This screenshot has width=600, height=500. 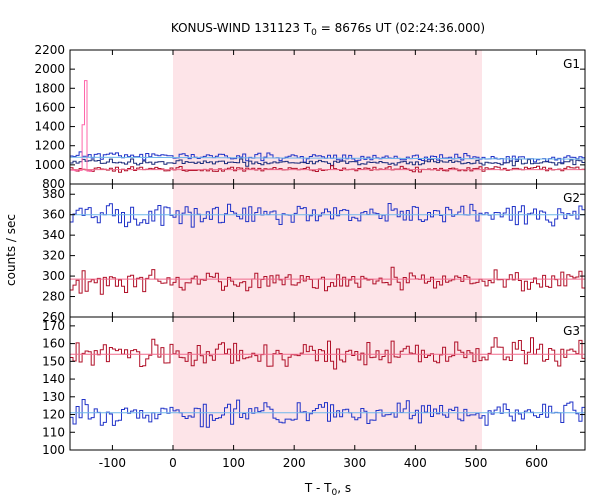 I want to click on x-tick-label: 200, so click(x=294, y=463).